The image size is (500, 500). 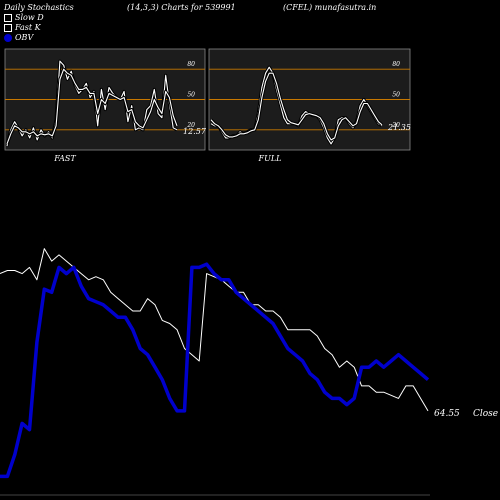 I want to click on fast-level-label-80: 80, so click(x=191, y=64).